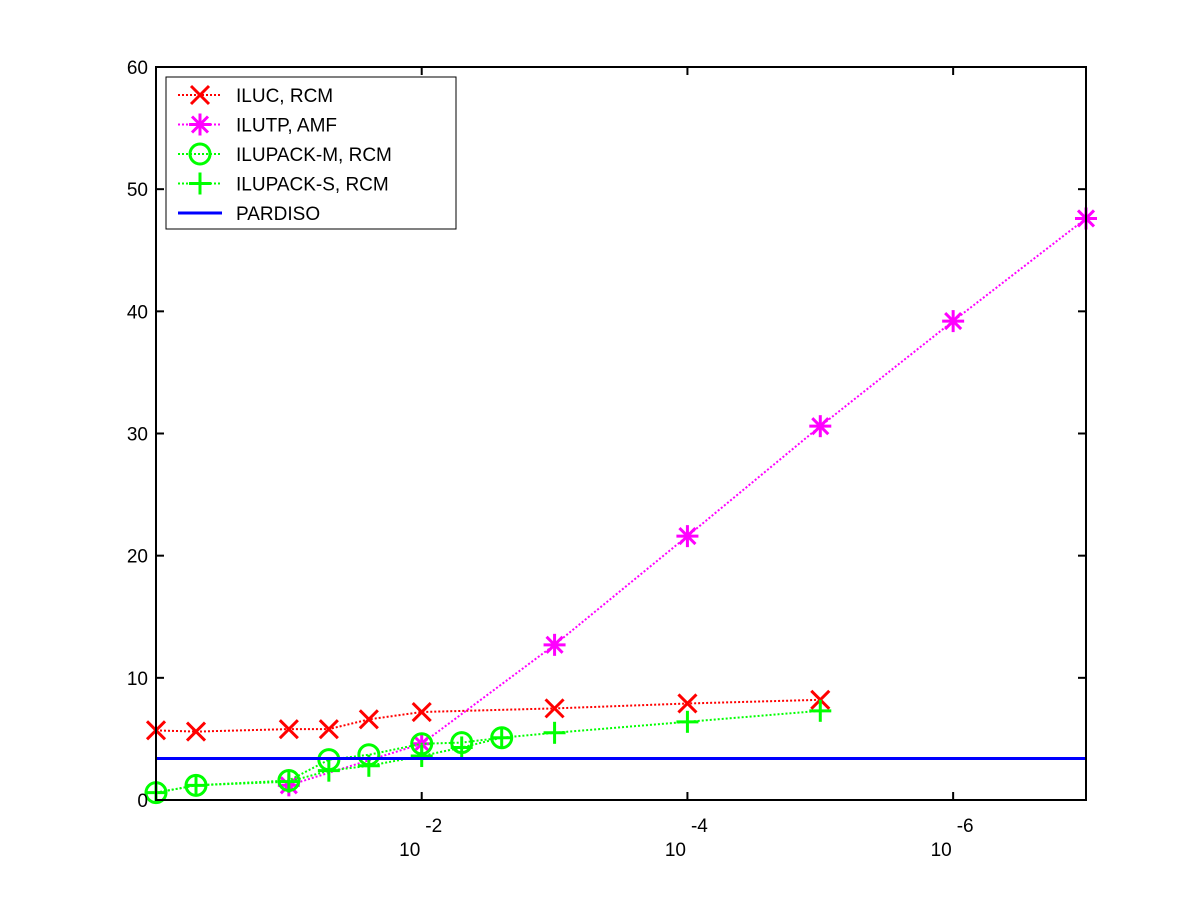 This screenshot has height=900, width=1200. Describe the element at coordinates (137, 190) in the screenshot. I see `y-tick-label-5: 50` at that location.